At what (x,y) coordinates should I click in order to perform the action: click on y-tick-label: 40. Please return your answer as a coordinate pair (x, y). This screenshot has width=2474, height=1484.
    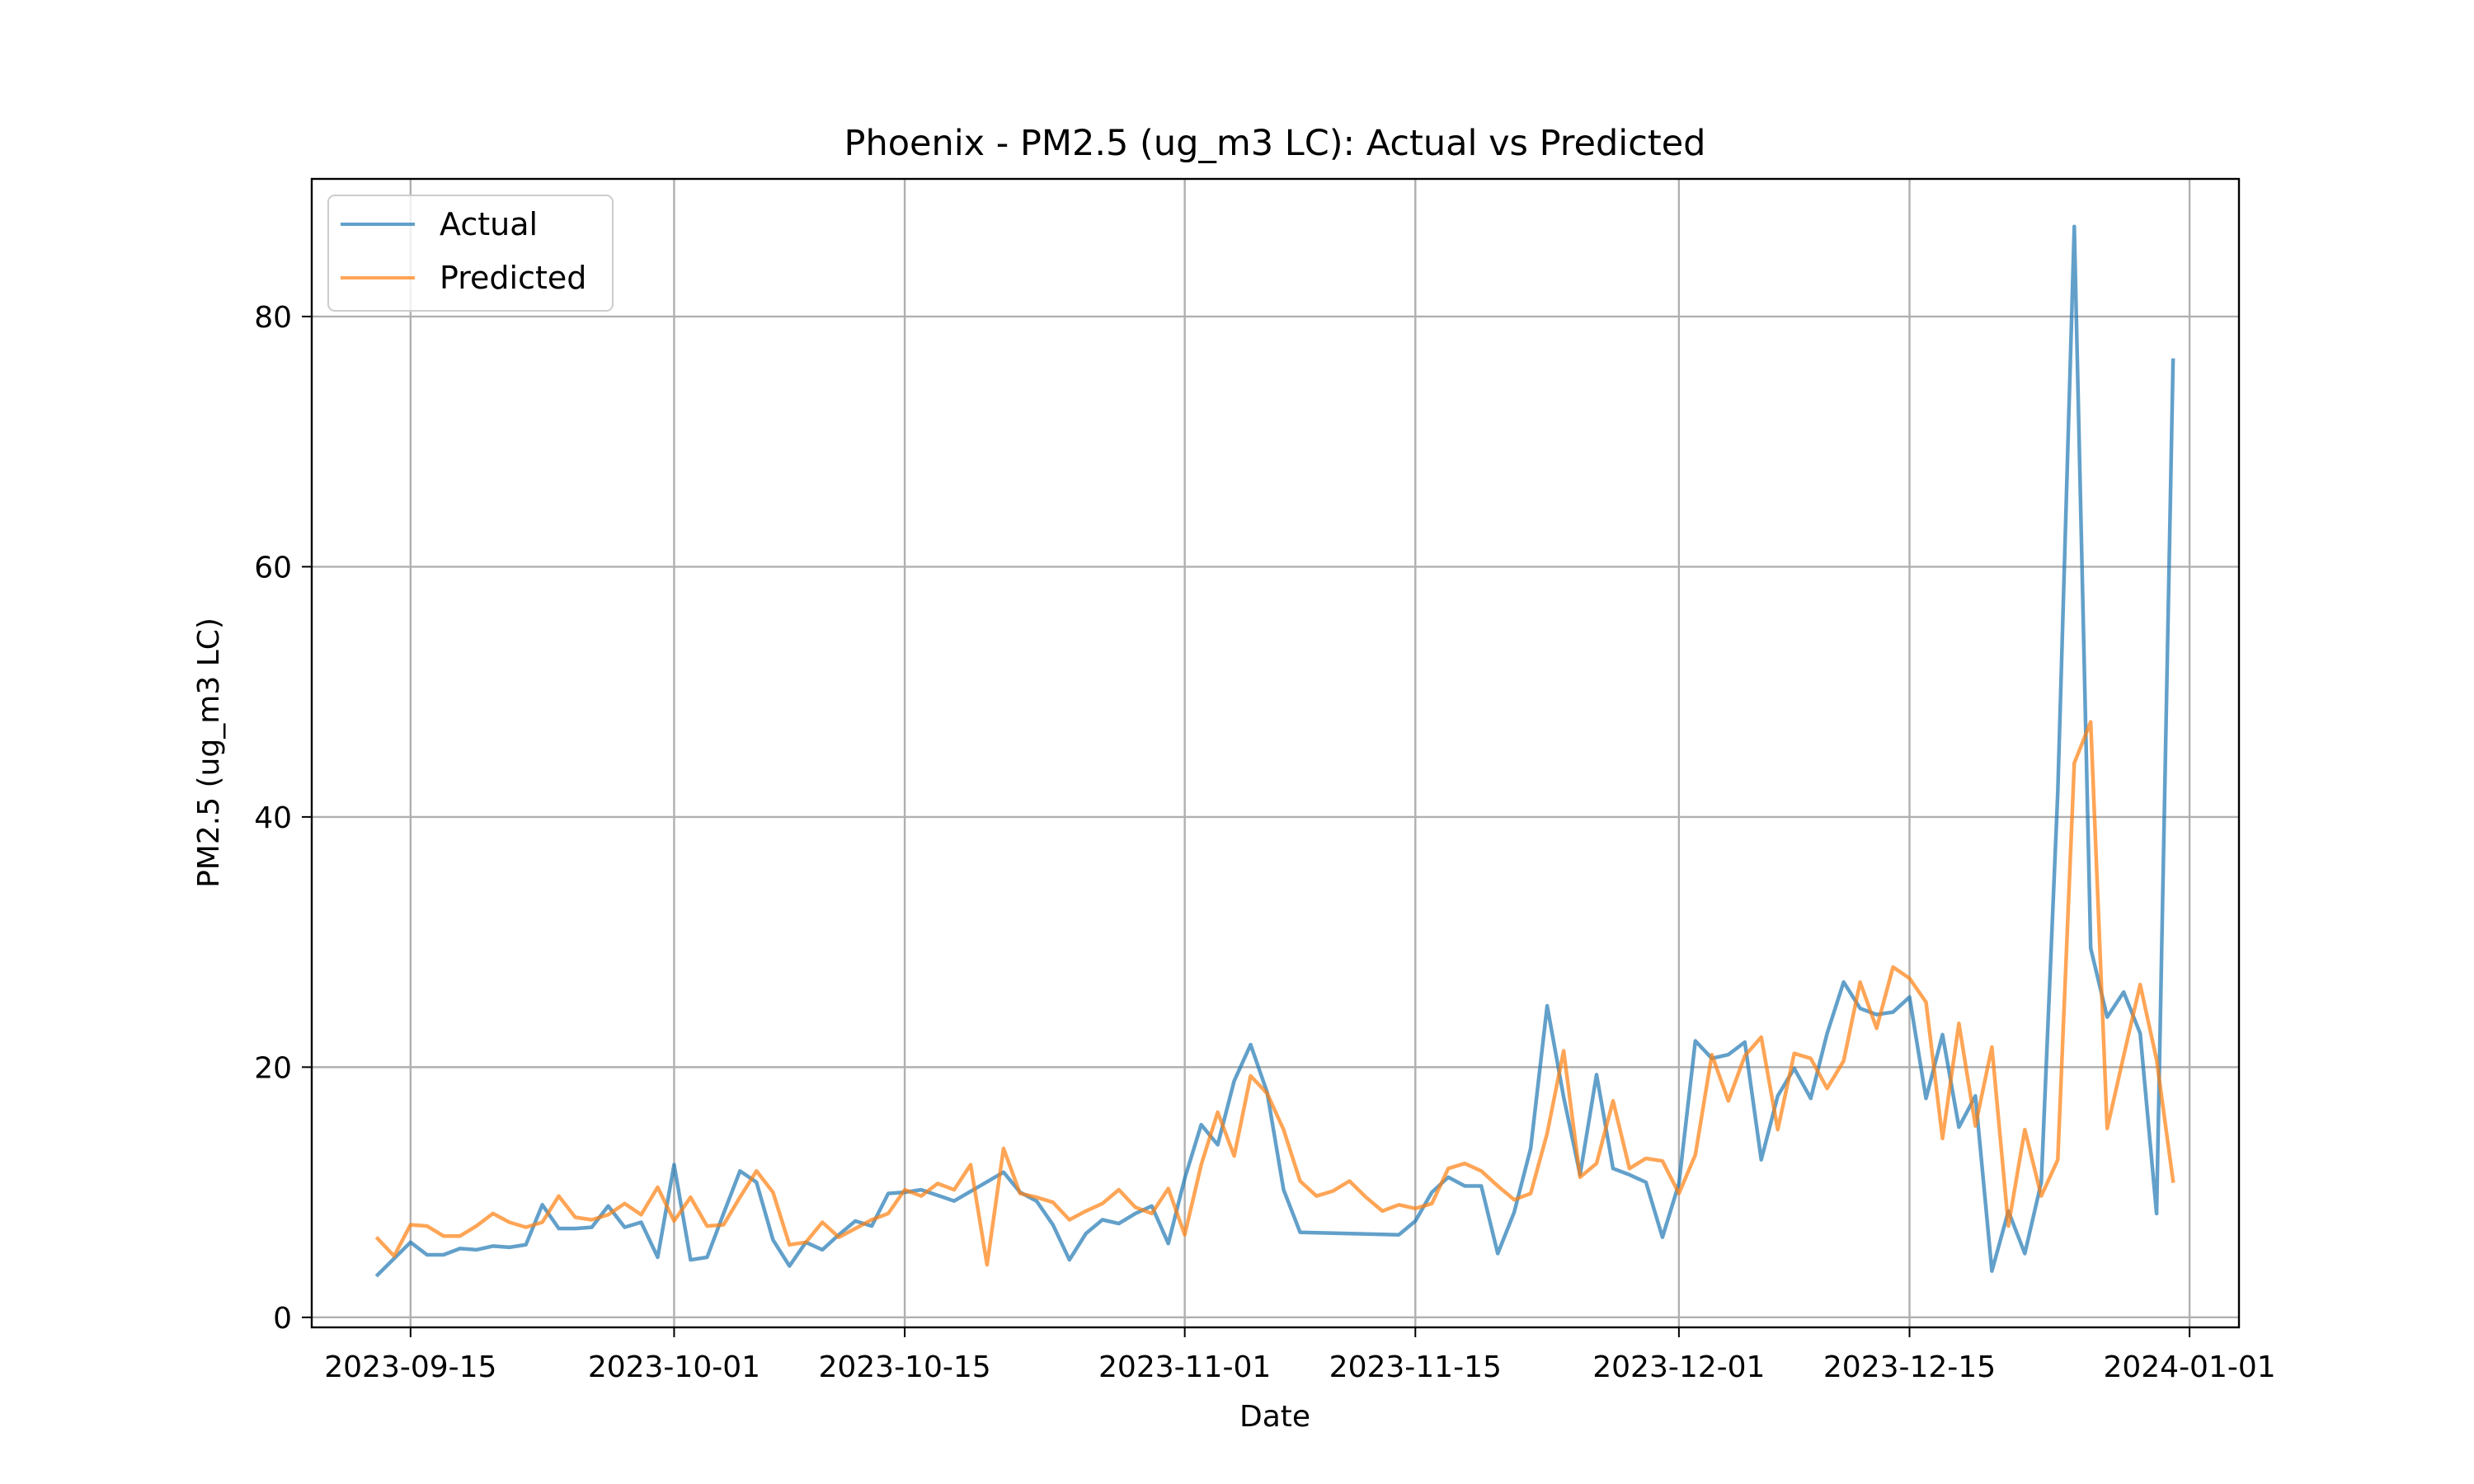
    Looking at the image, I should click on (273, 818).